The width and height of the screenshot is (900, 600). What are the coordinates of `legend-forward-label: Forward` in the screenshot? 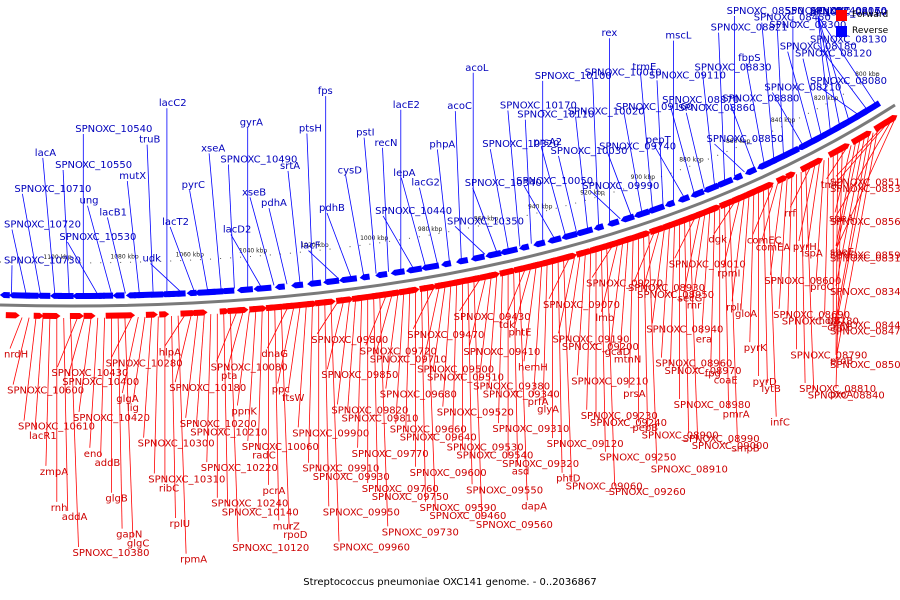 It's located at (870, 15).